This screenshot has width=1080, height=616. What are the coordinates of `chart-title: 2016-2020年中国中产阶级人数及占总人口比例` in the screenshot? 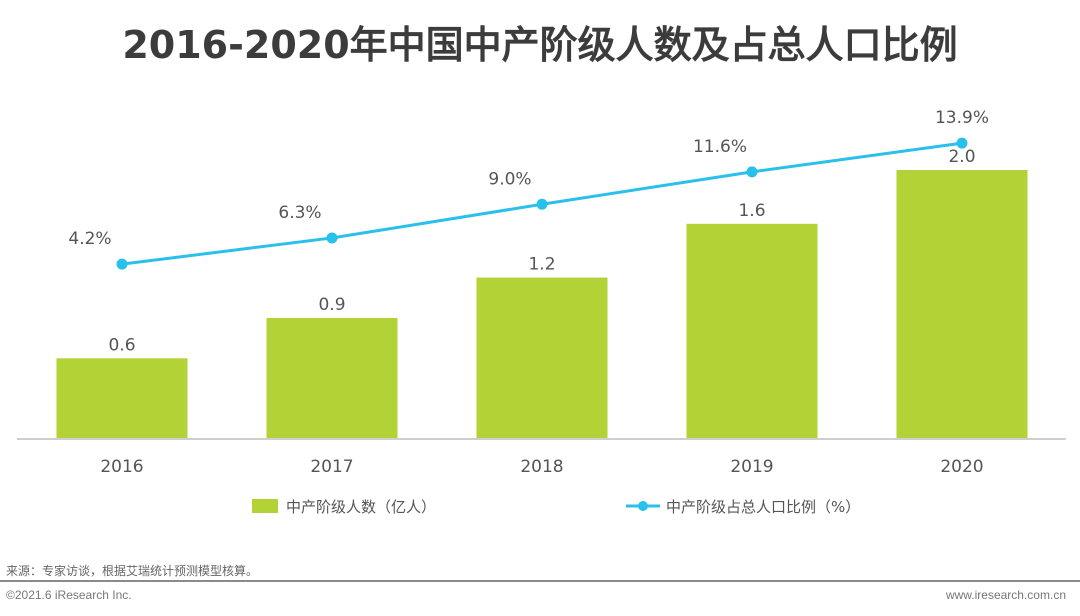 It's located at (540, 45).